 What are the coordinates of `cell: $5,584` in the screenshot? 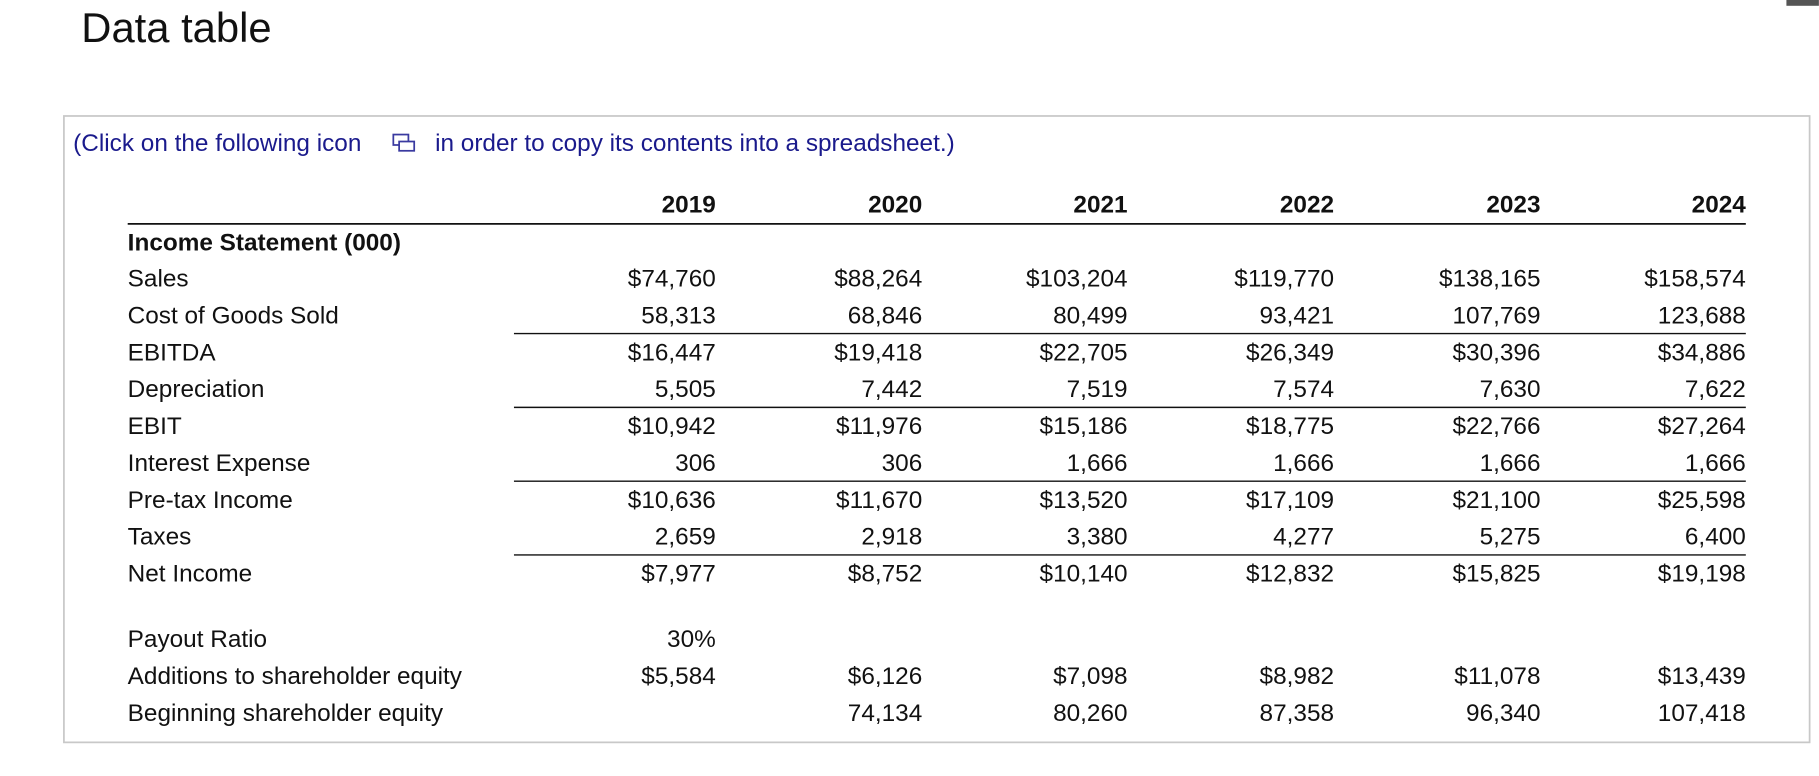 It's located at (678, 676).